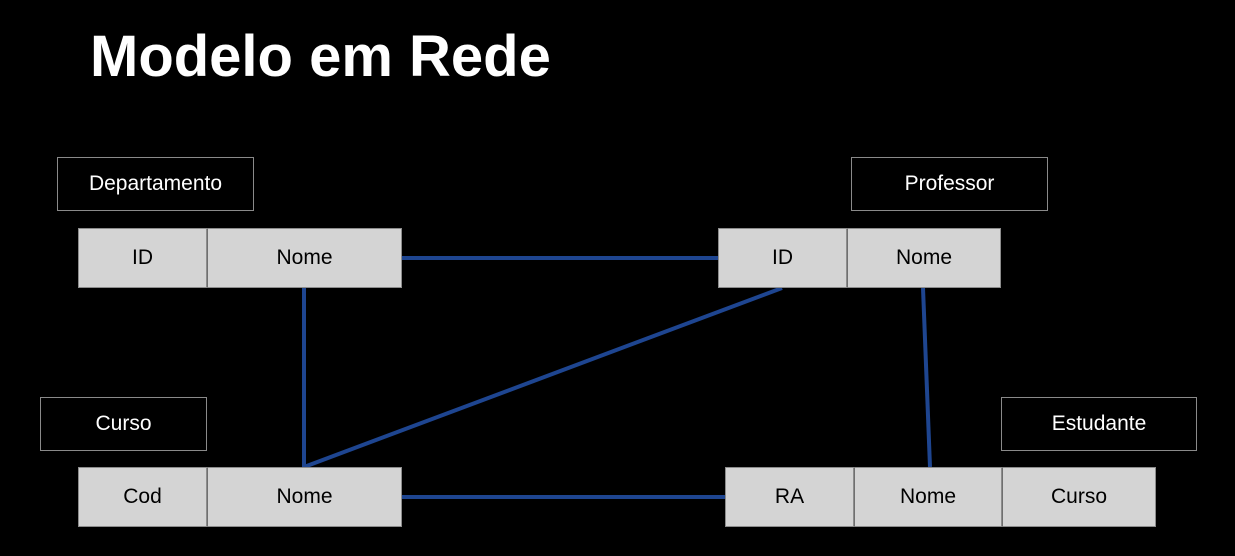  Describe the element at coordinates (142, 258) in the screenshot. I see `field-departamento-id: ID` at that location.